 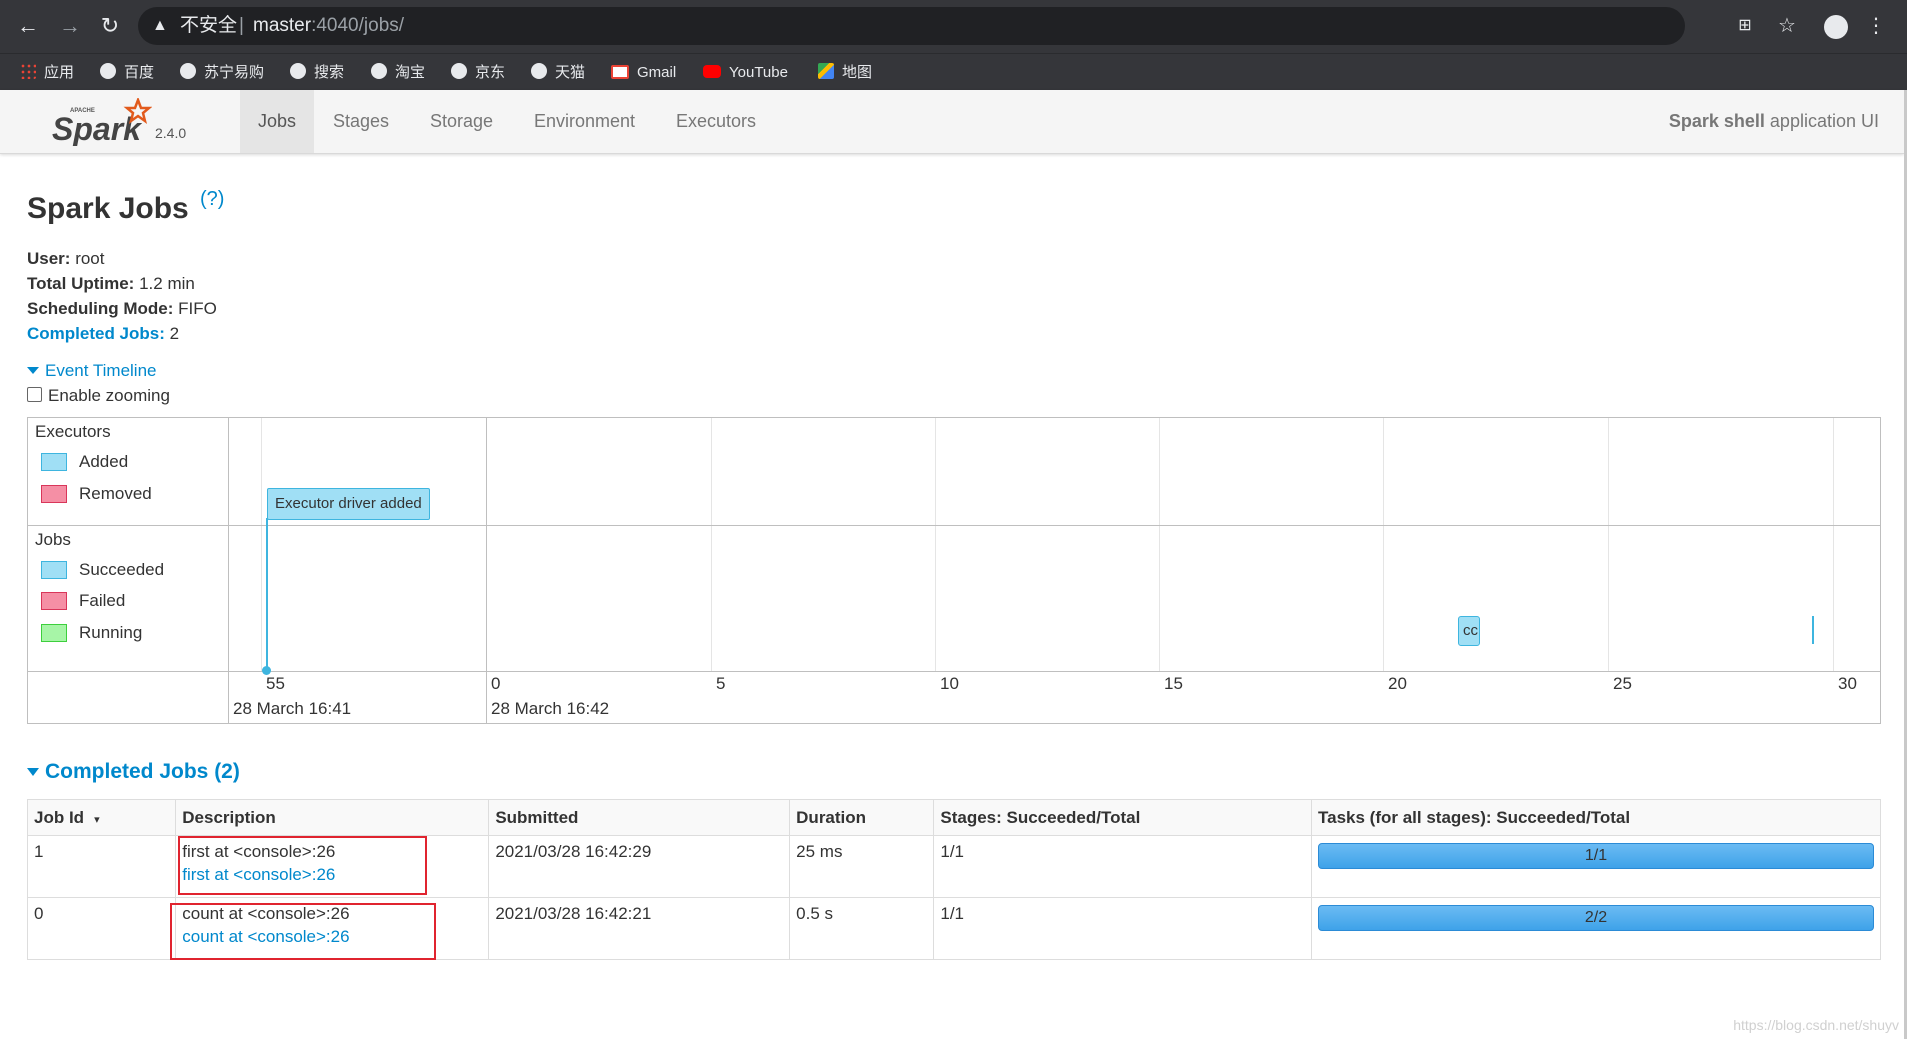 What do you see at coordinates (949, 683) in the screenshot?
I see `tick-label: 10` at bounding box center [949, 683].